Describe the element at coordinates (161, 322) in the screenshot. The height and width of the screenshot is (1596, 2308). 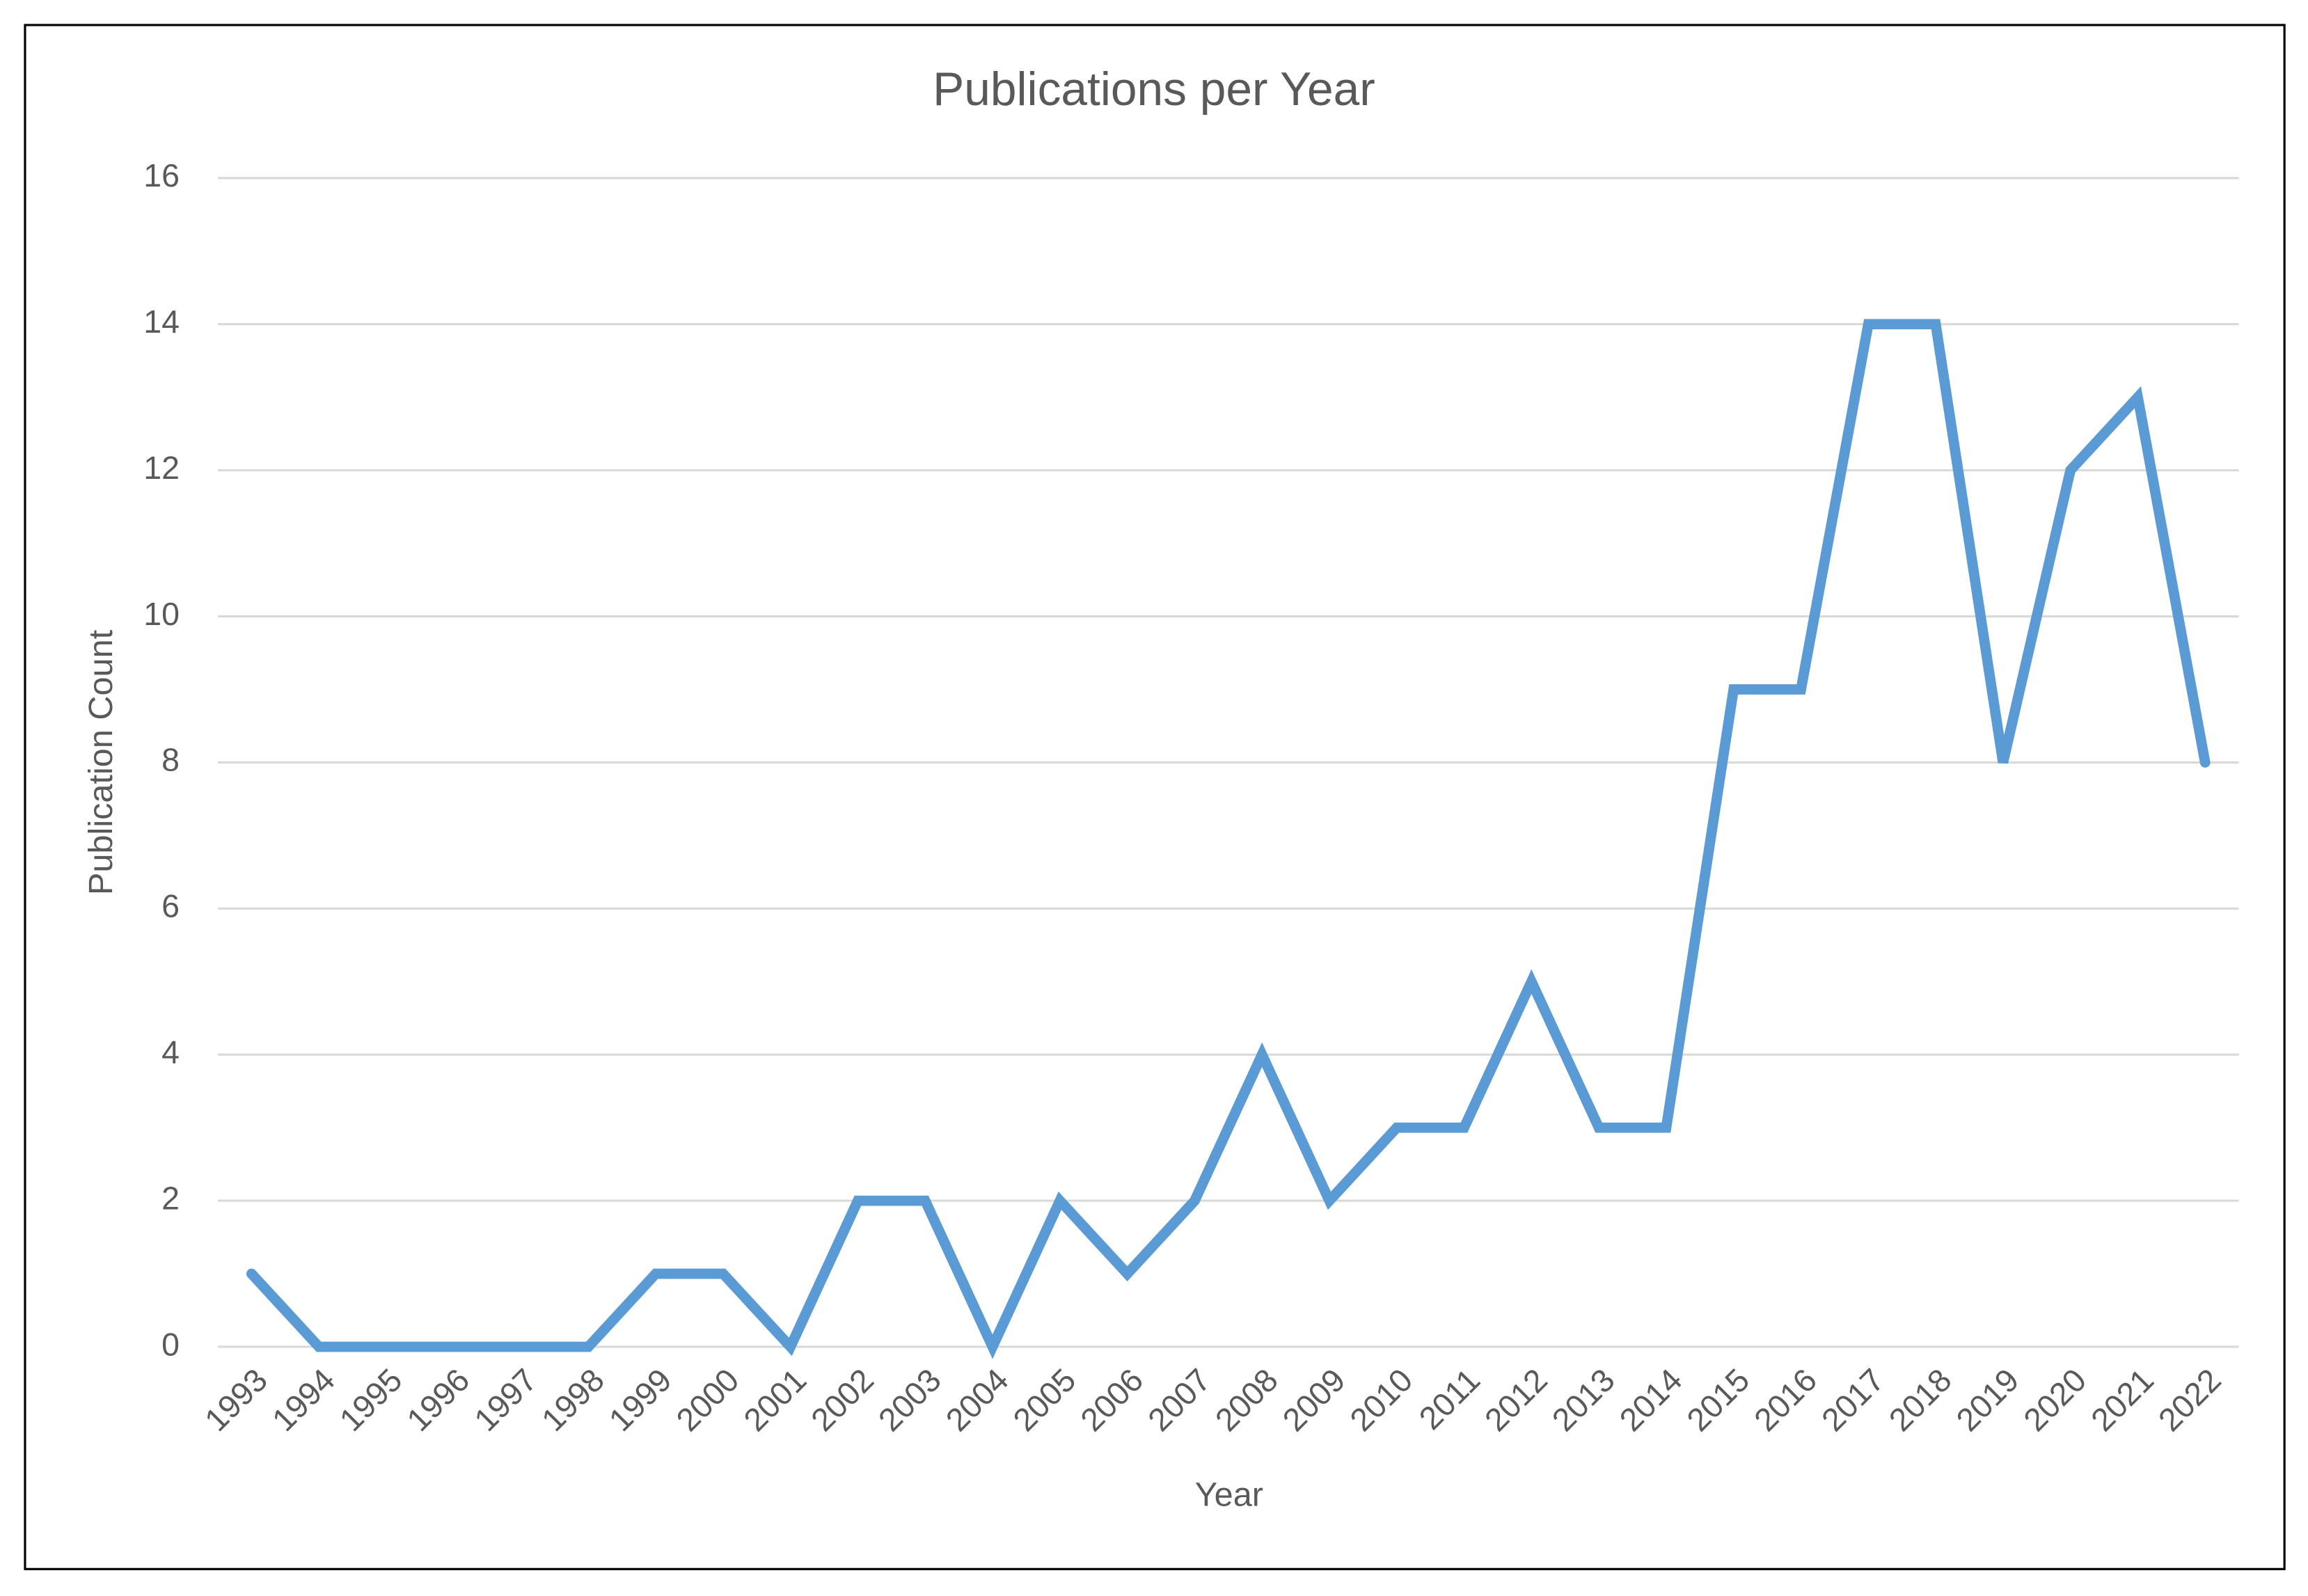
I see `y-tick-label: 14` at that location.